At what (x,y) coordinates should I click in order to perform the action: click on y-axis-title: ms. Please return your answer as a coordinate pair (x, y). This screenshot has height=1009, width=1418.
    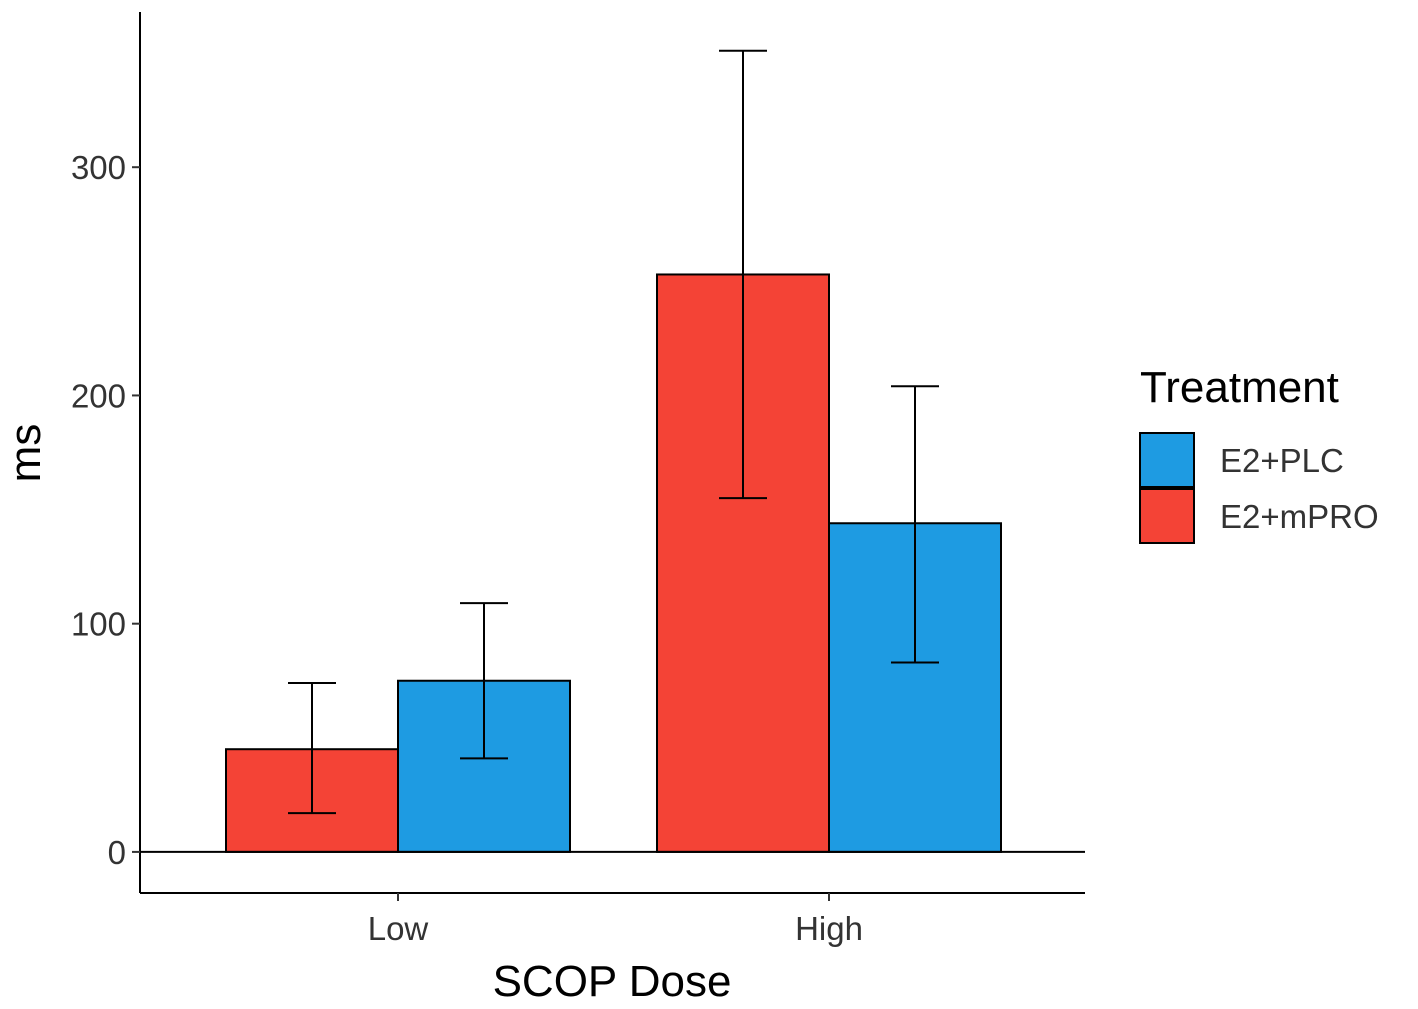
    Looking at the image, I should click on (25, 453).